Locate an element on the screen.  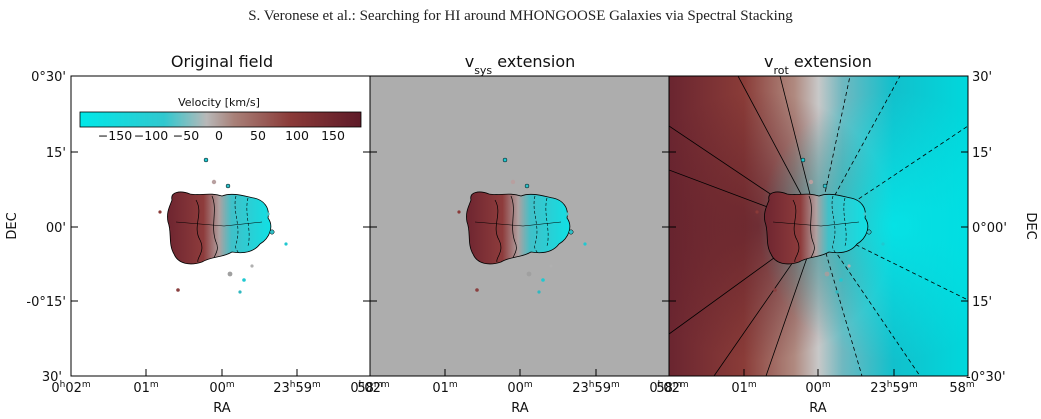
colorbar-tick: −150 is located at coordinates (115, 135).